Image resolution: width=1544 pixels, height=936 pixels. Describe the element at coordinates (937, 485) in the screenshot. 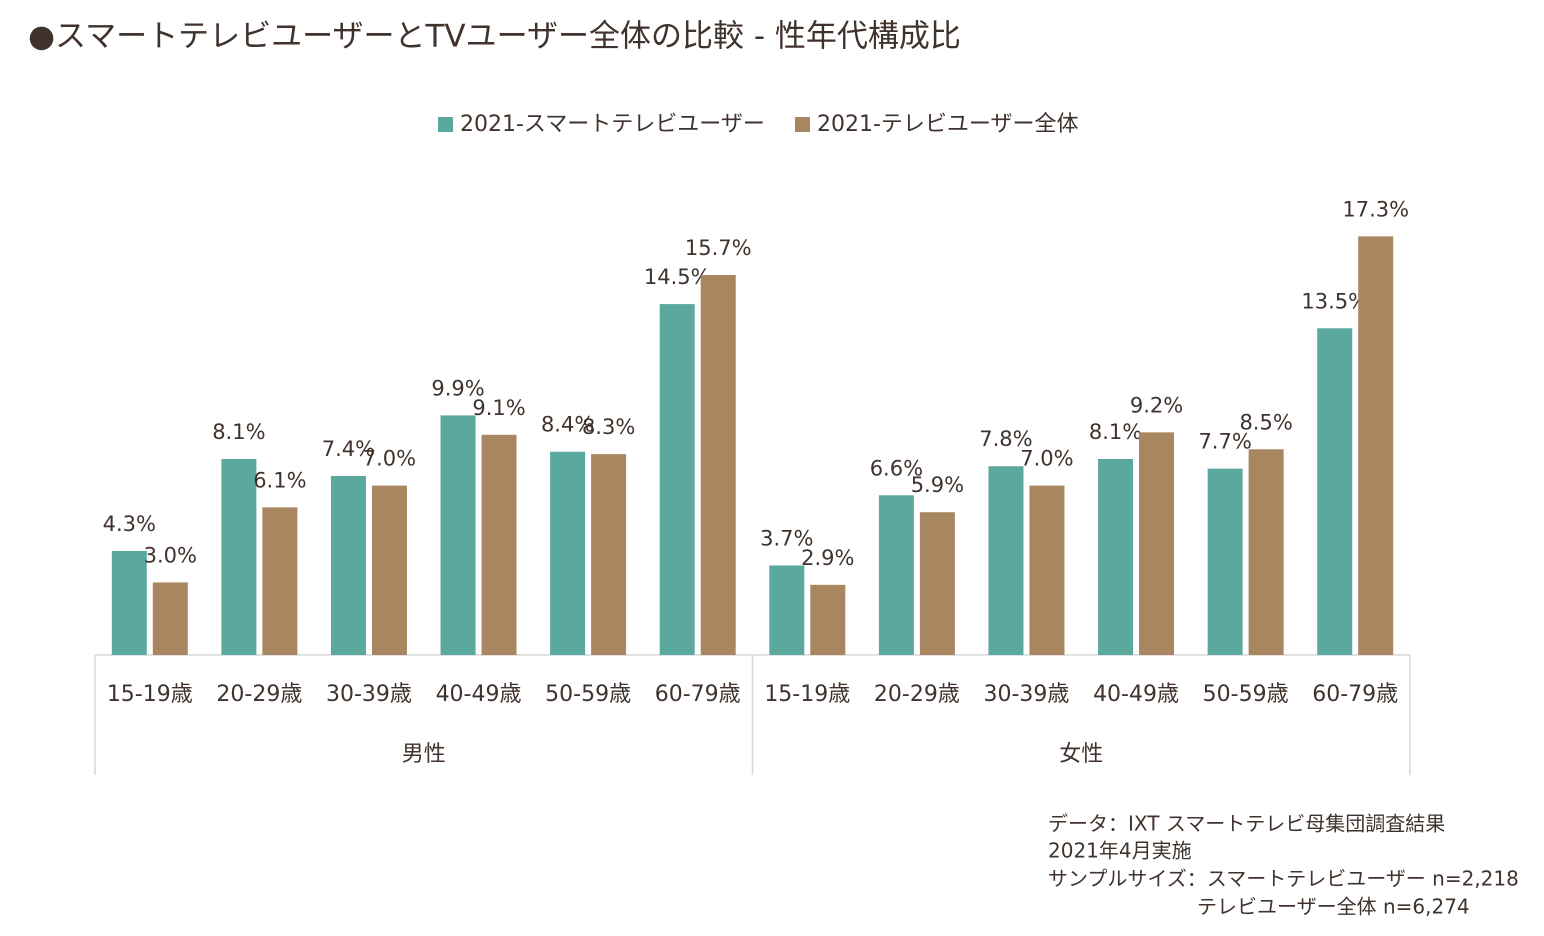

I see `data-label: 5.9%` at that location.